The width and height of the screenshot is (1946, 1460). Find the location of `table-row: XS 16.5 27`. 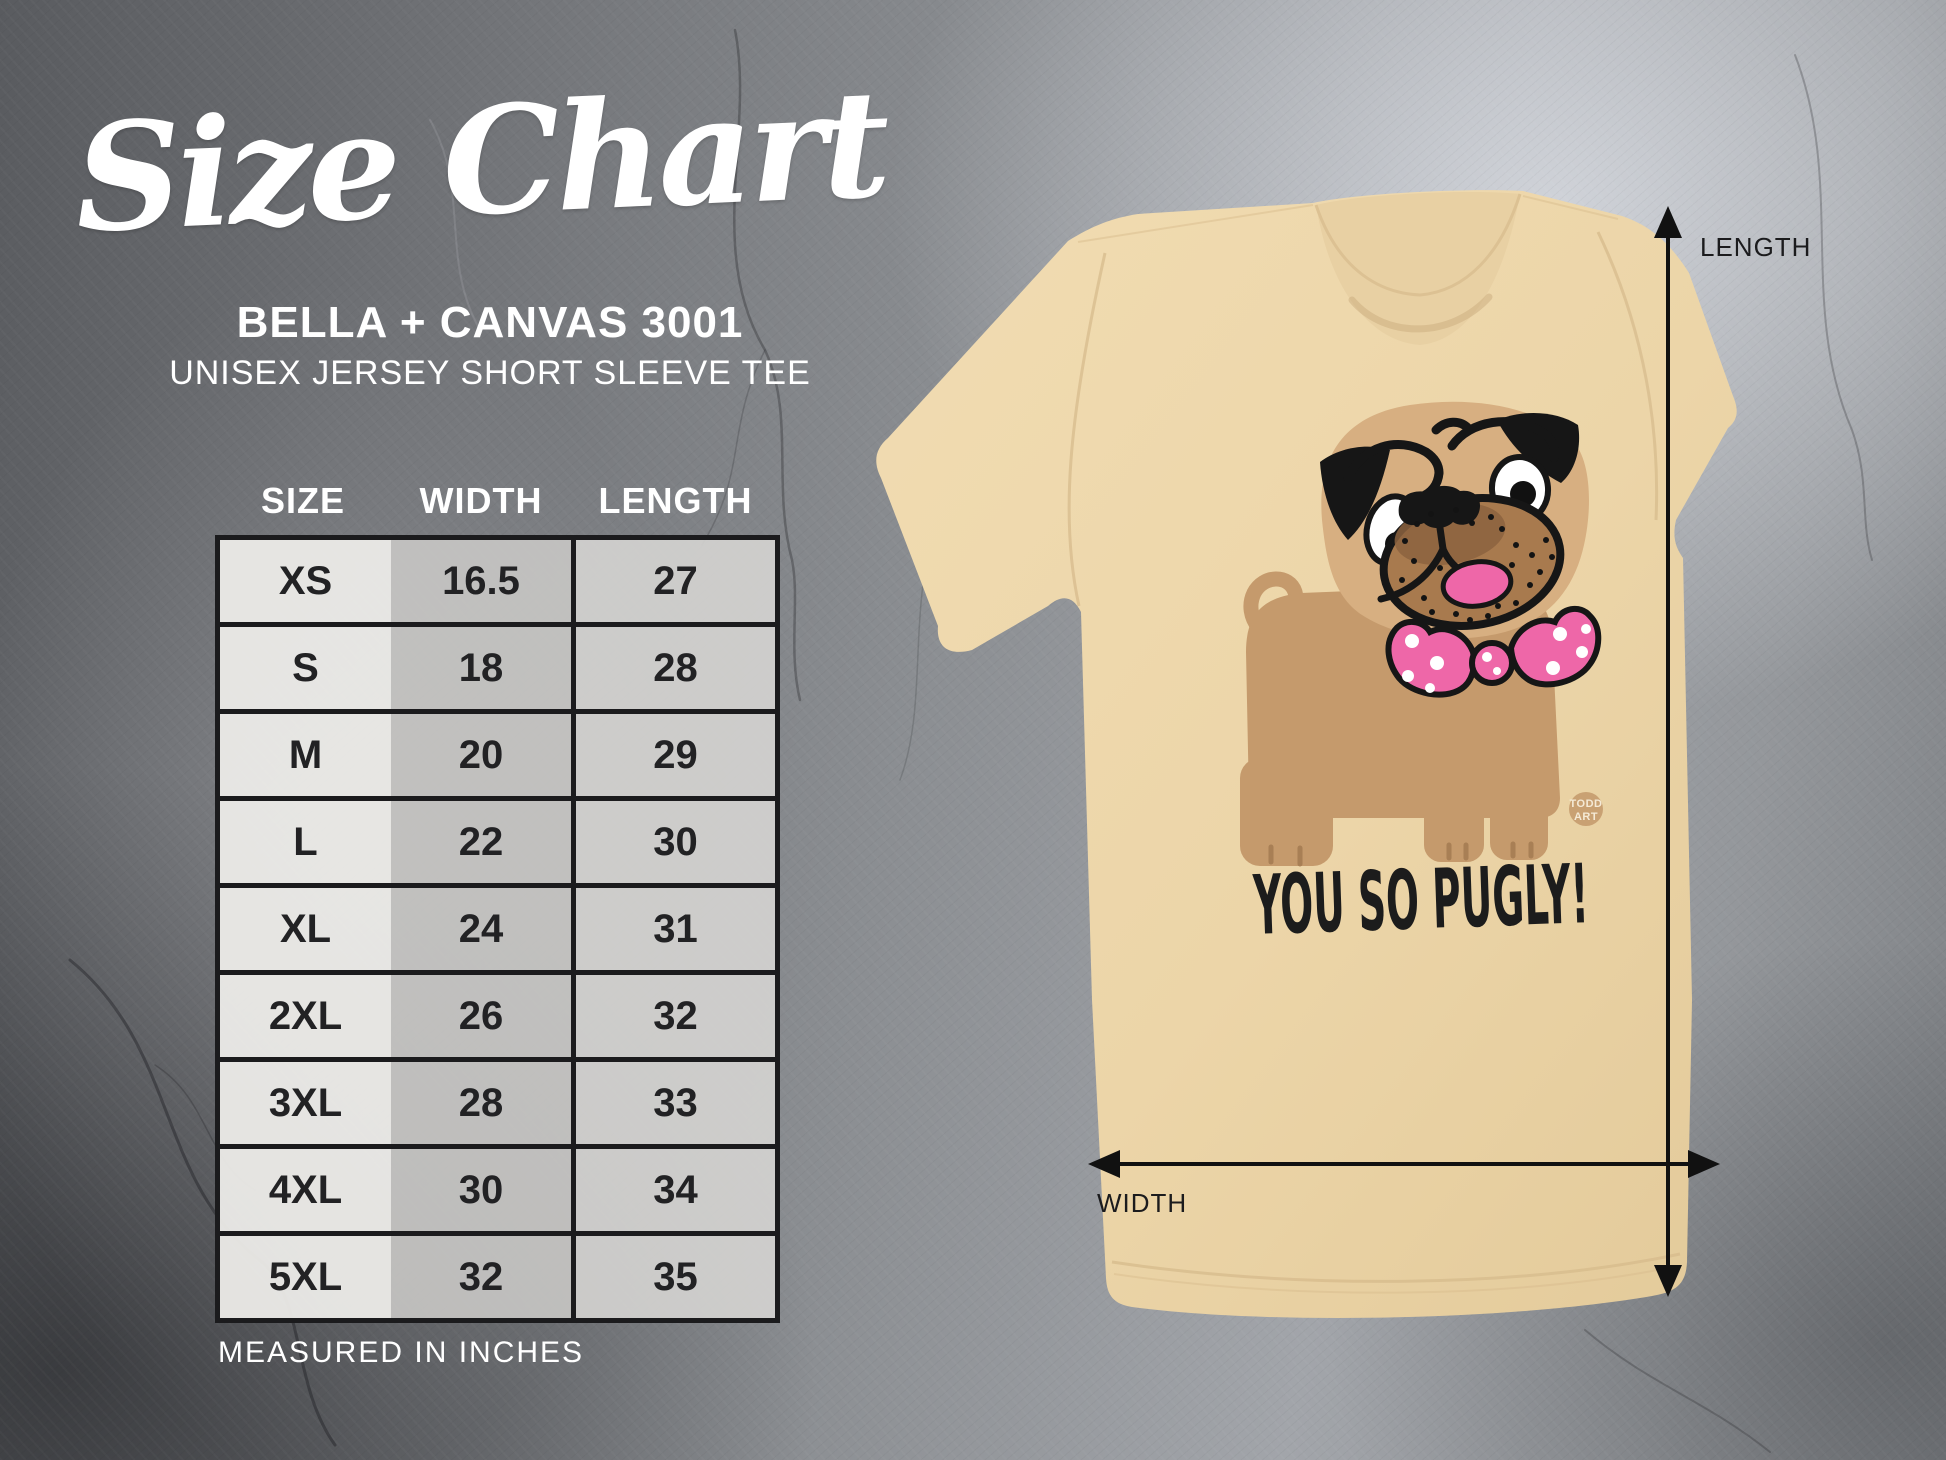

table-row: XS 16.5 27 is located at coordinates (497, 583).